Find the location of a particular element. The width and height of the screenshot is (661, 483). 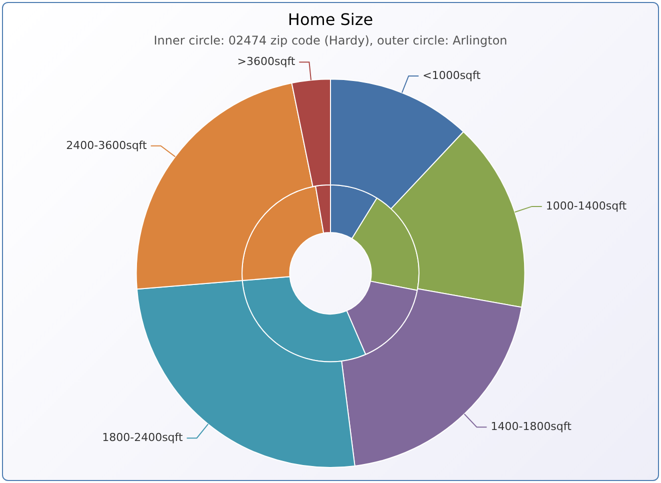

chart-subtitle: Inner circle: 02474 zip code (Hardy), outer circle: Arlington is located at coordinates (331, 41).